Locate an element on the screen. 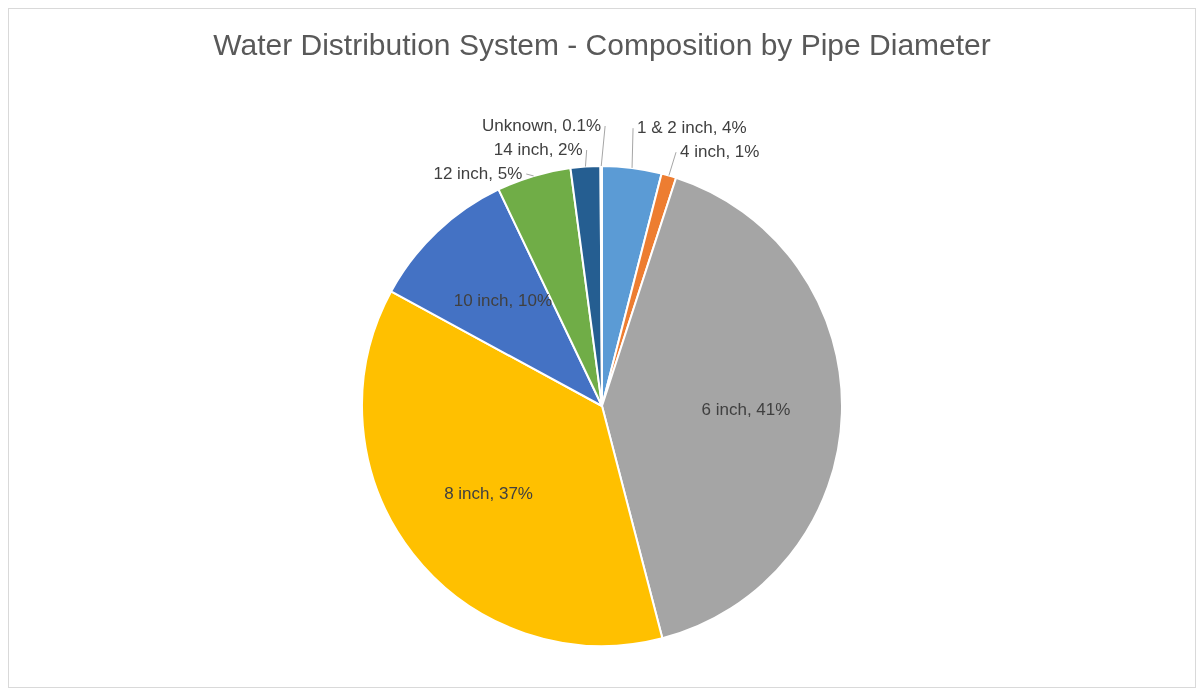 This screenshot has height=696, width=1204. slice-label: 10 inch, 10% is located at coordinates (502, 301).